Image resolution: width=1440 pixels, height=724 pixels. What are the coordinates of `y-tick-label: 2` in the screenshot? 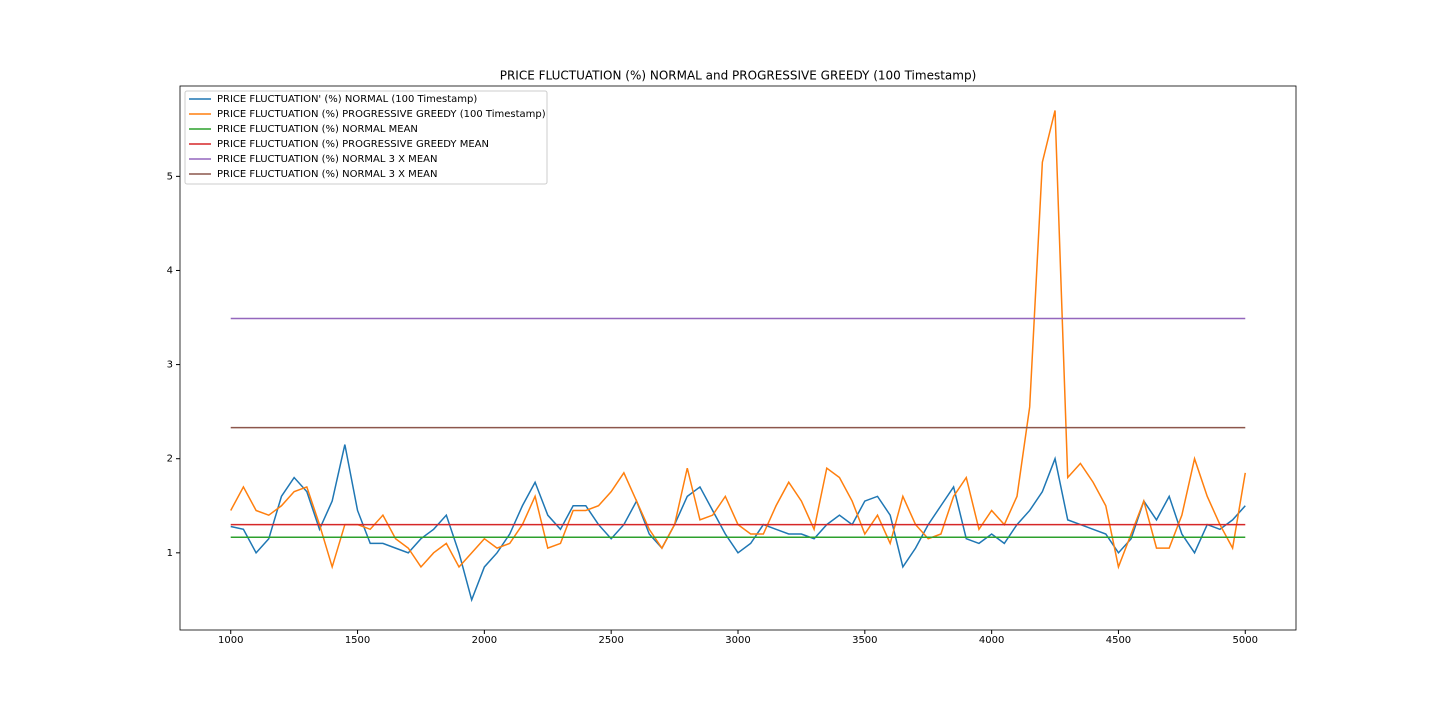 It's located at (170, 459).